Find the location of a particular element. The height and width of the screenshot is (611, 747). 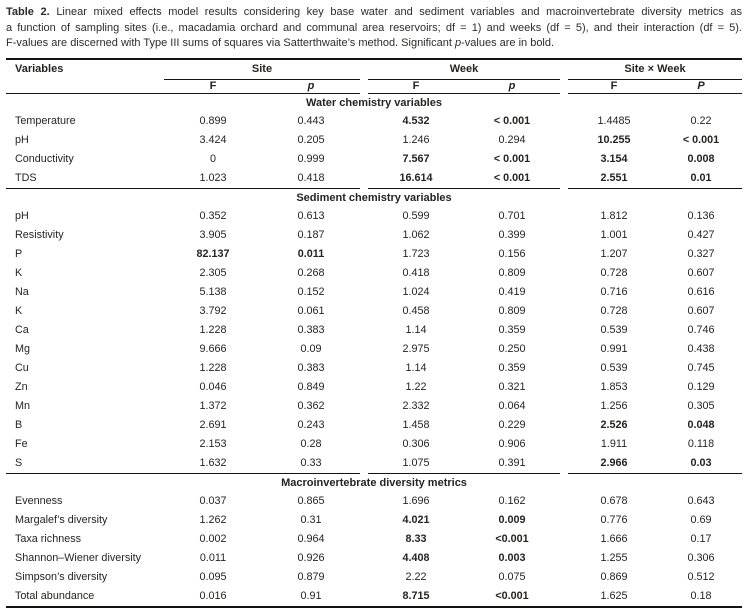

siteweek-p-cell: 0.746 is located at coordinates (701, 329).